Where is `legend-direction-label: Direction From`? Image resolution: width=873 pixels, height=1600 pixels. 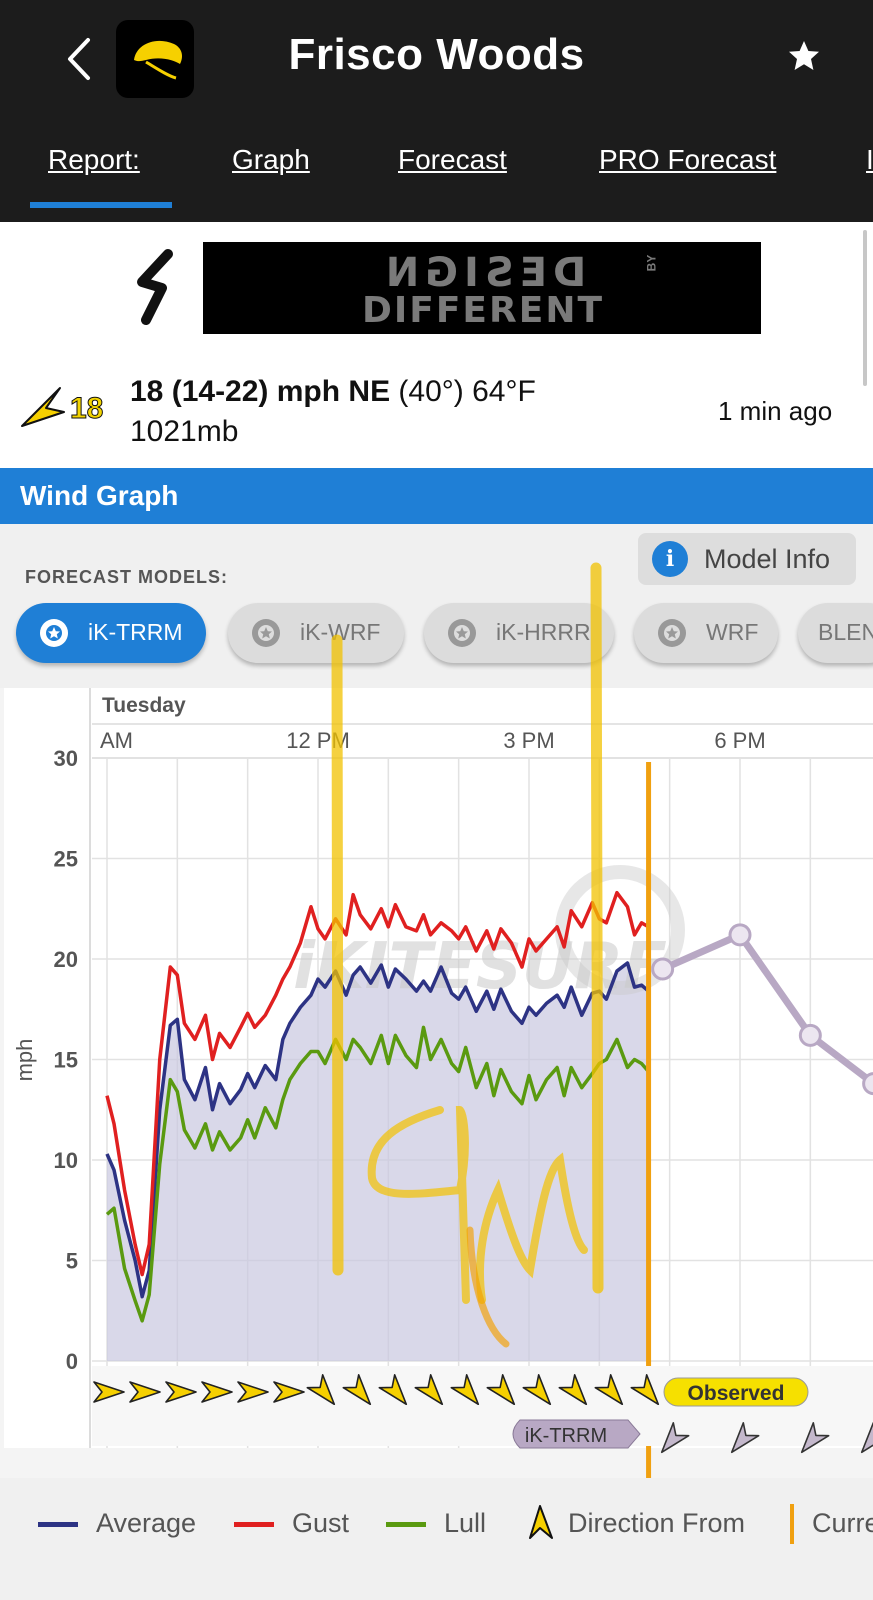 legend-direction-label: Direction From is located at coordinates (657, 1523).